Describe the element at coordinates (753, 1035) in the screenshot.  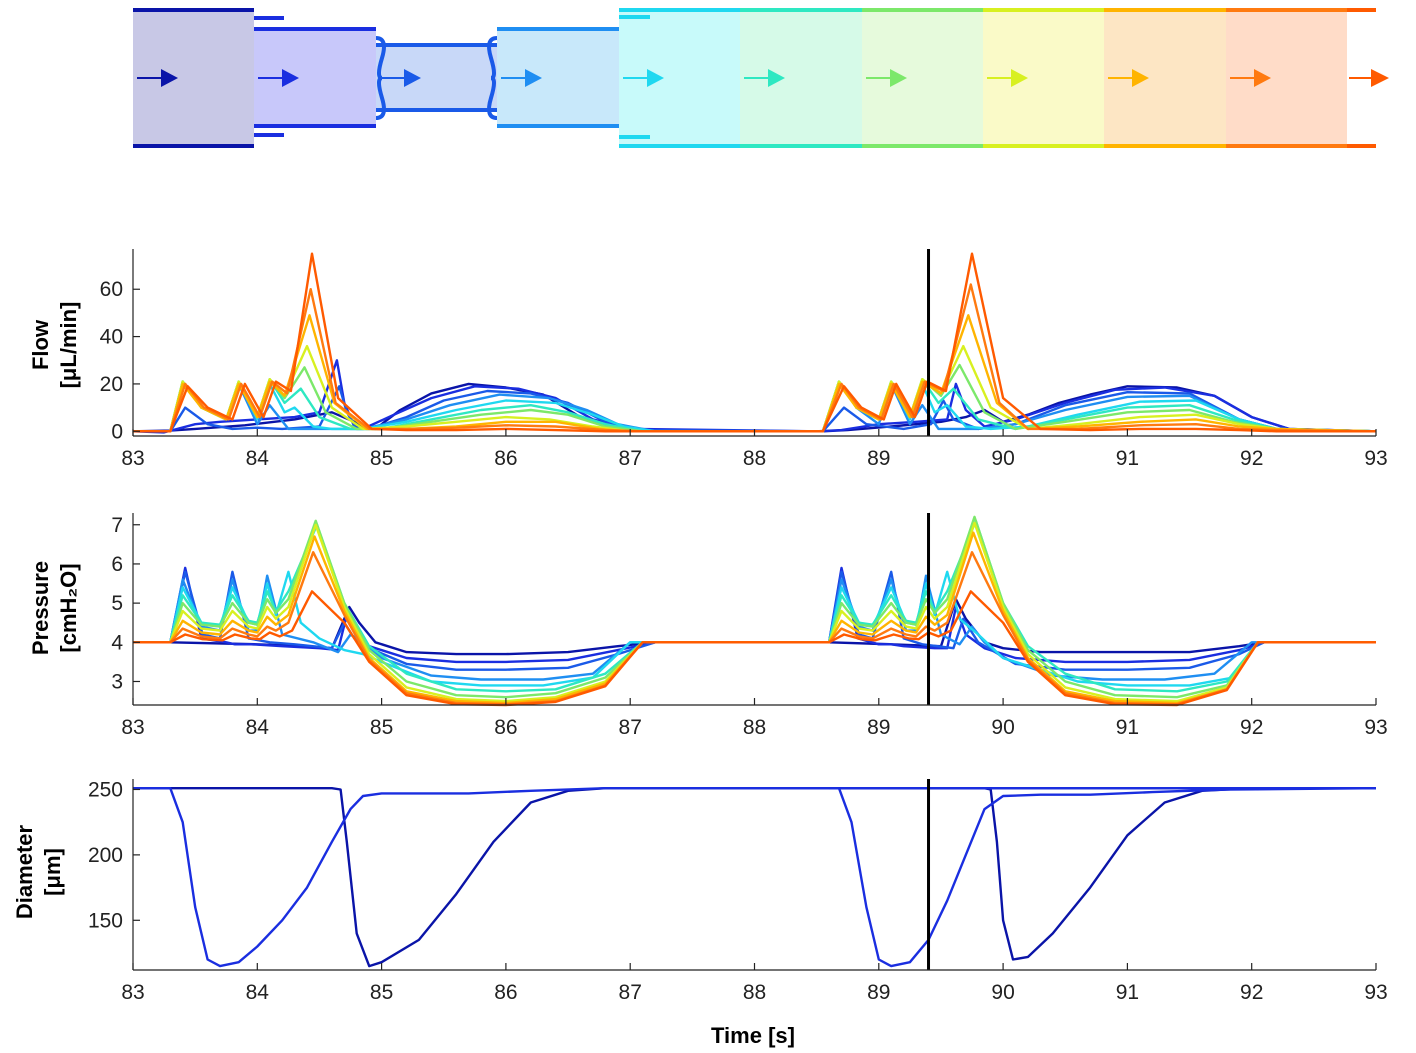
I see `time-xlabel: Time [s]` at that location.